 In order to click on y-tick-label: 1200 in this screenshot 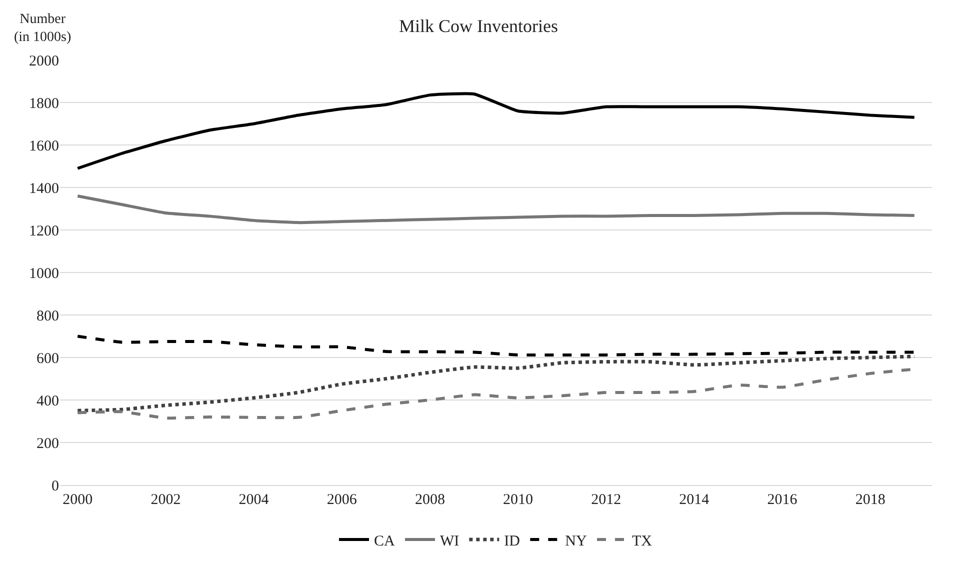, I will do `click(44, 231)`.